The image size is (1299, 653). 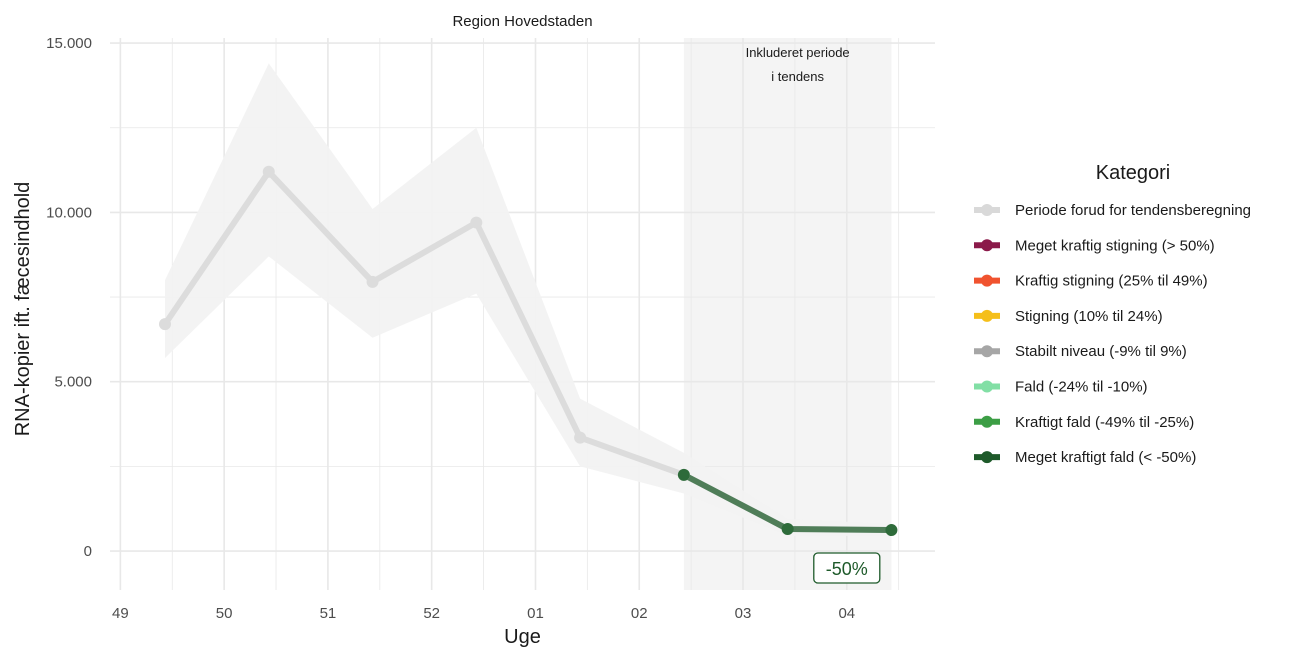 I want to click on y-axis-title: RNA-kopier ift. fæcesindhold, so click(x=23, y=309).